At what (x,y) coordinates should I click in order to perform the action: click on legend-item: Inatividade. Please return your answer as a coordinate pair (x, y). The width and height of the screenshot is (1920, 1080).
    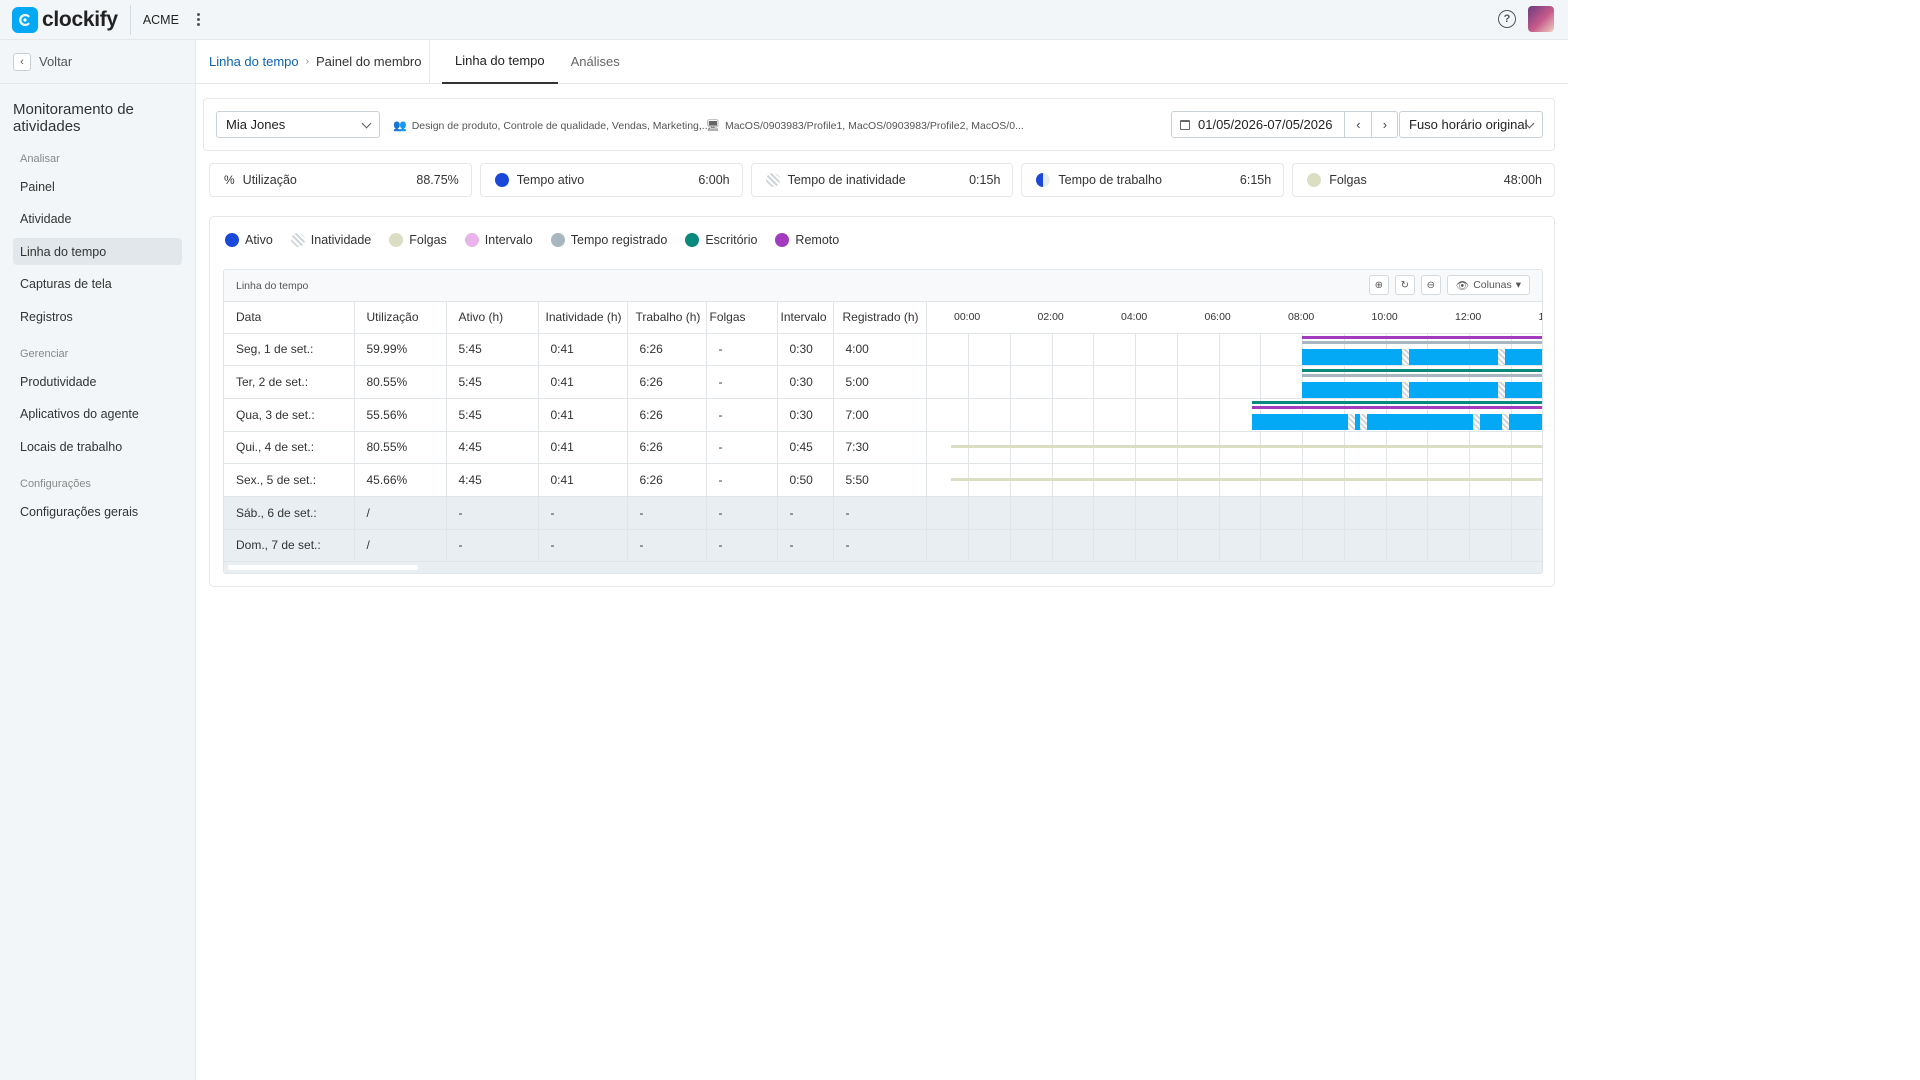
    Looking at the image, I should click on (330, 240).